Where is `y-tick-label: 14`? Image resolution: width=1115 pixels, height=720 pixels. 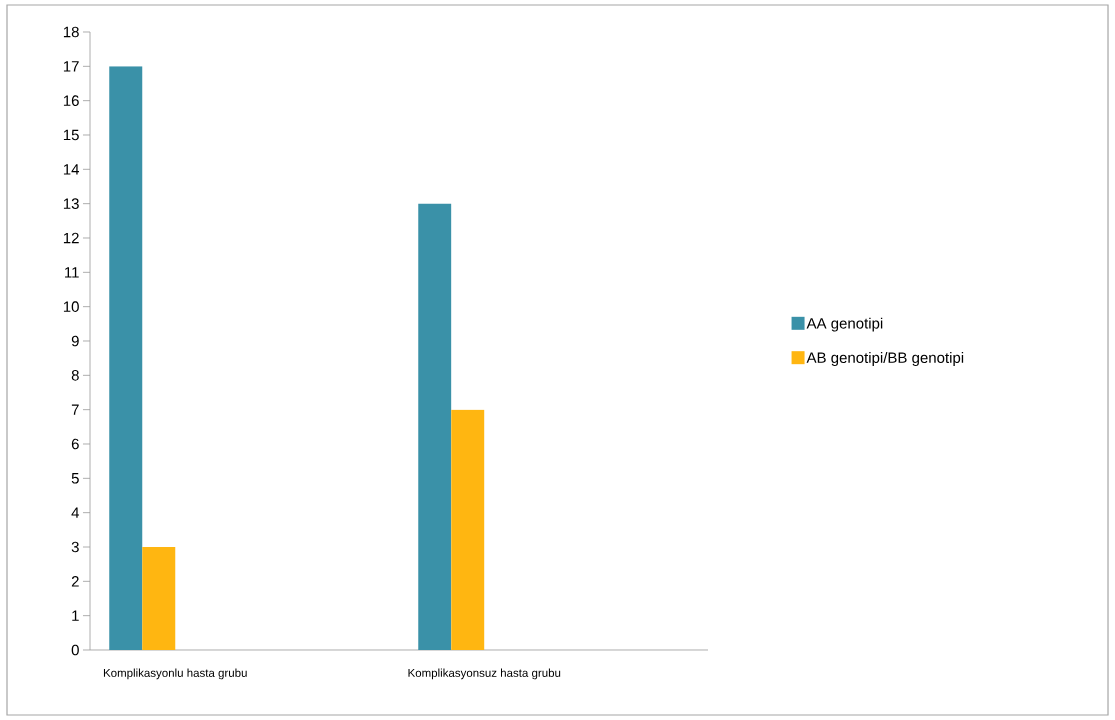
y-tick-label: 14 is located at coordinates (71, 169).